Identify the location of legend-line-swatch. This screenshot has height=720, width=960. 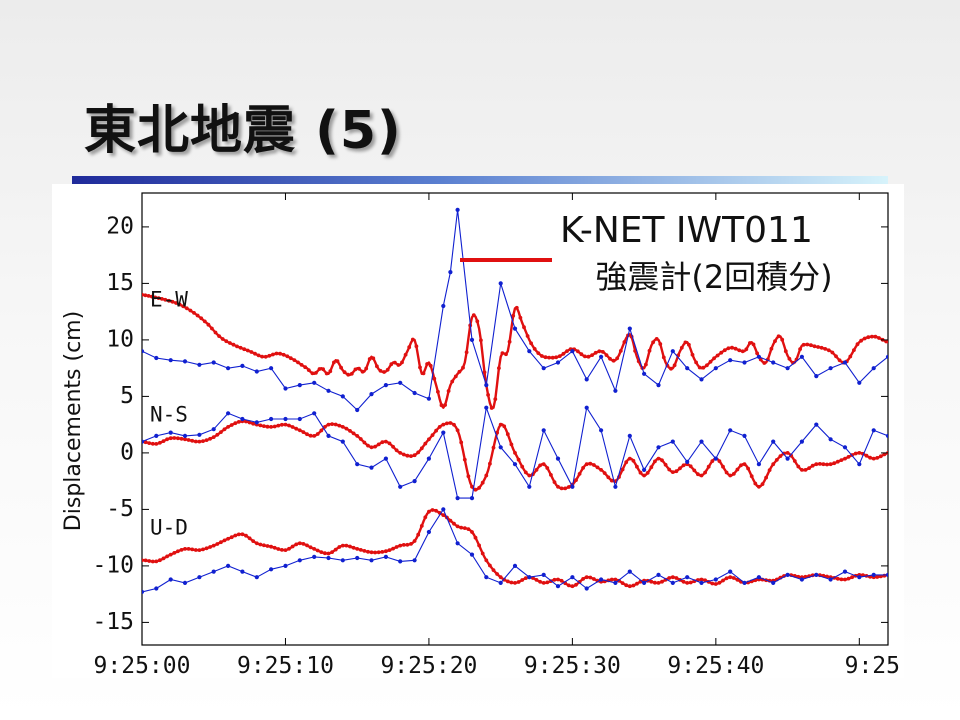
(506, 260).